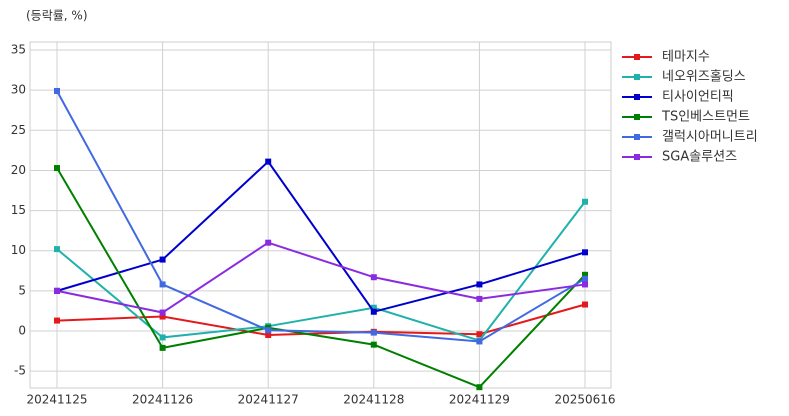  Describe the element at coordinates (162, 400) in the screenshot. I see `x-tick-label: 20241126` at that location.